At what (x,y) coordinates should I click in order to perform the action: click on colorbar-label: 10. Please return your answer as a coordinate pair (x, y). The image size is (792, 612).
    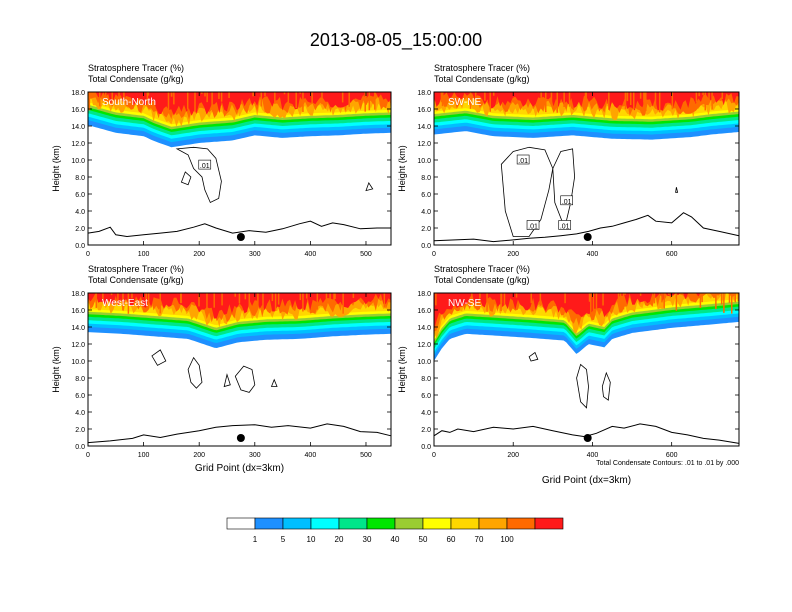
    Looking at the image, I should click on (311, 539).